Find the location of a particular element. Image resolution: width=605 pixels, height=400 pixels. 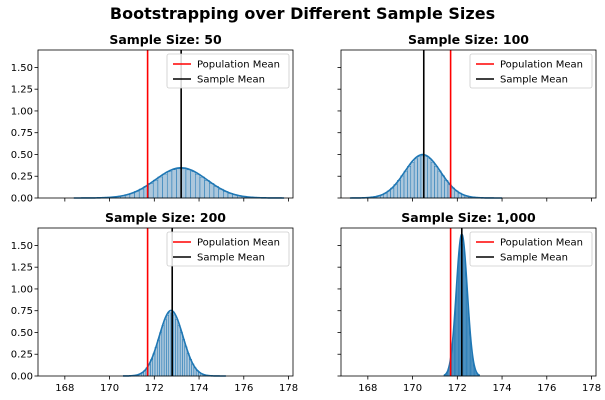

subplot-title: Sample Size: 50 is located at coordinates (165, 39).